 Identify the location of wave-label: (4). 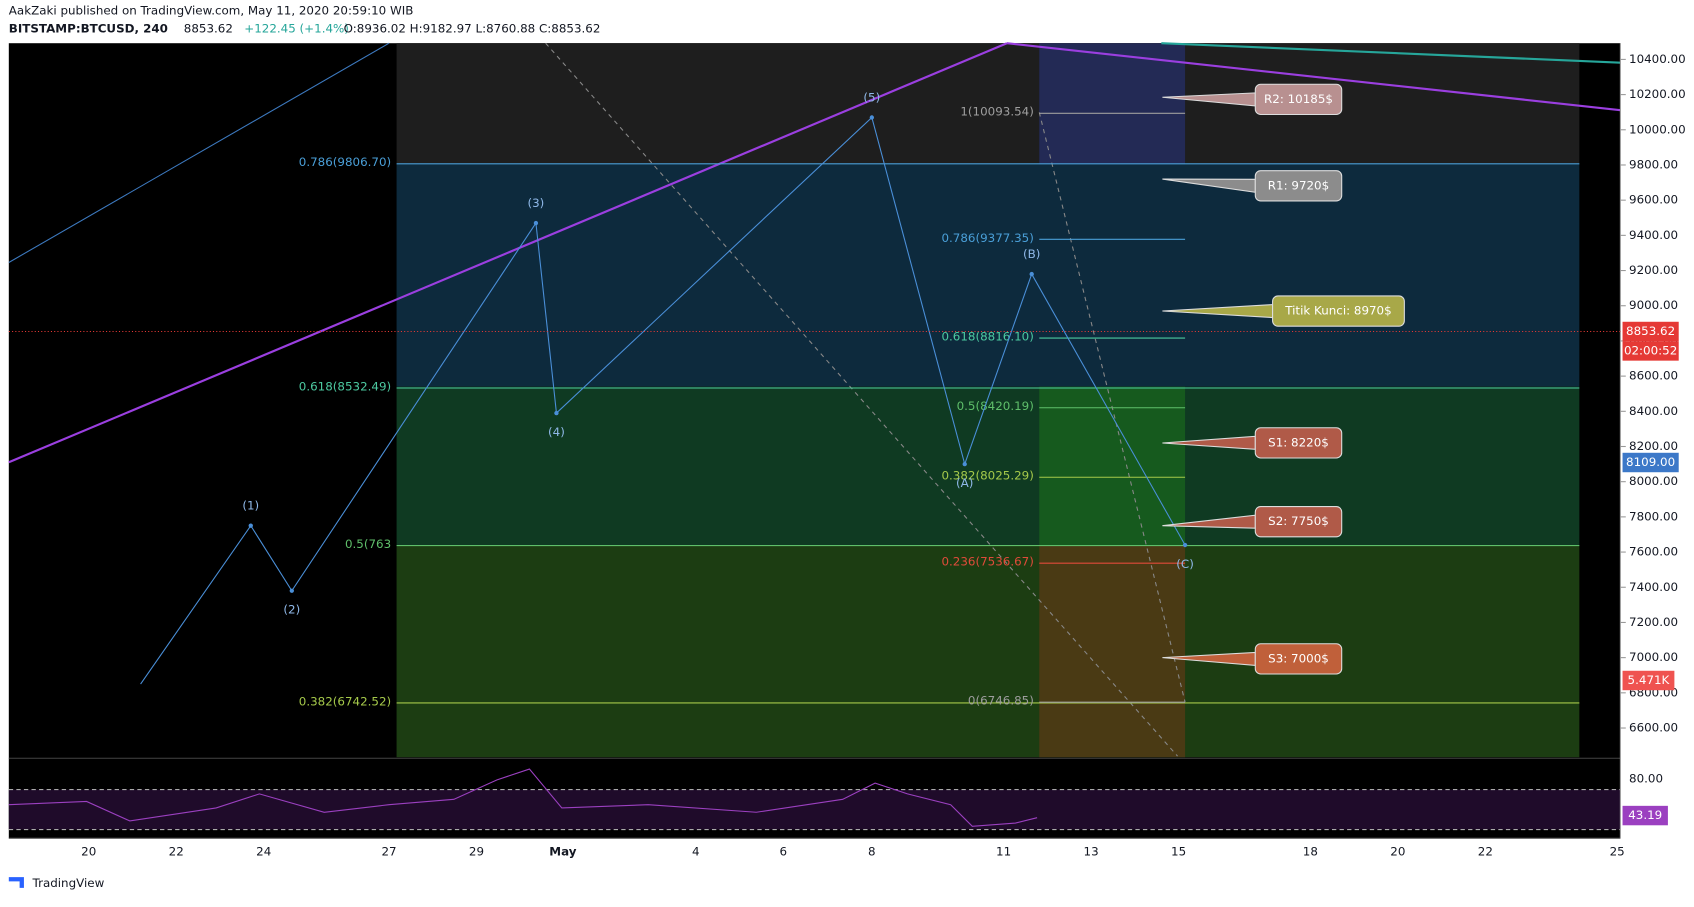
(556, 432).